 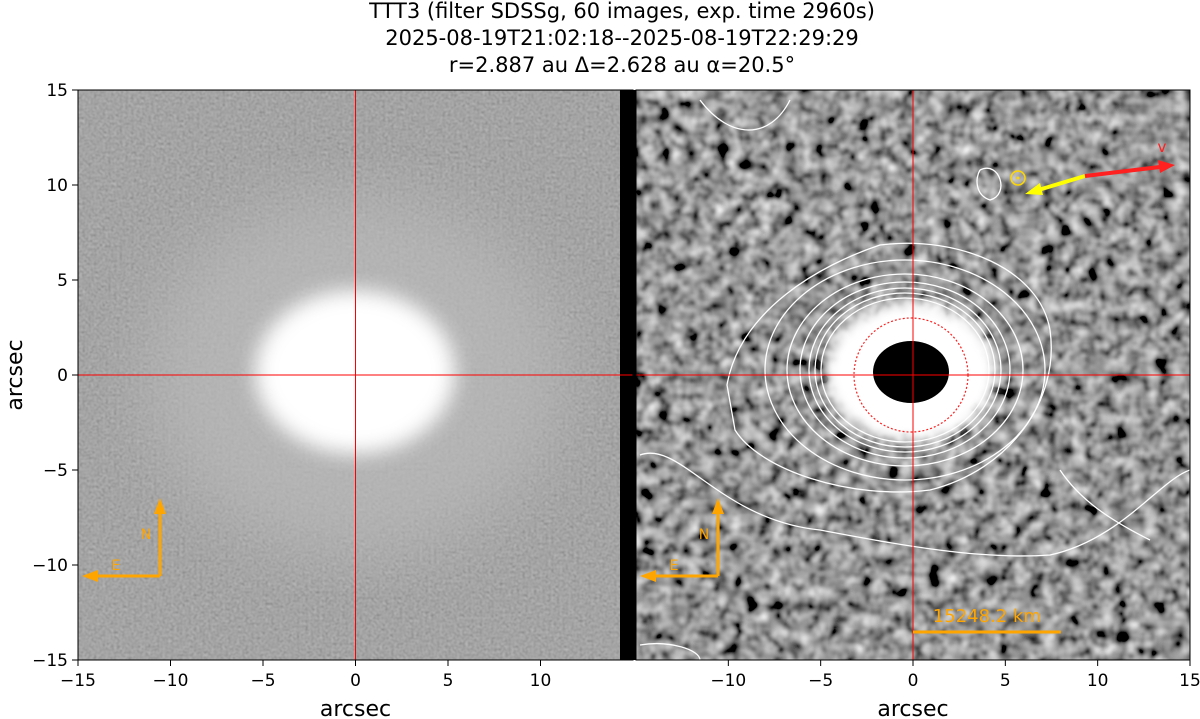 I want to click on velocity-label: v, so click(x=1162, y=147).